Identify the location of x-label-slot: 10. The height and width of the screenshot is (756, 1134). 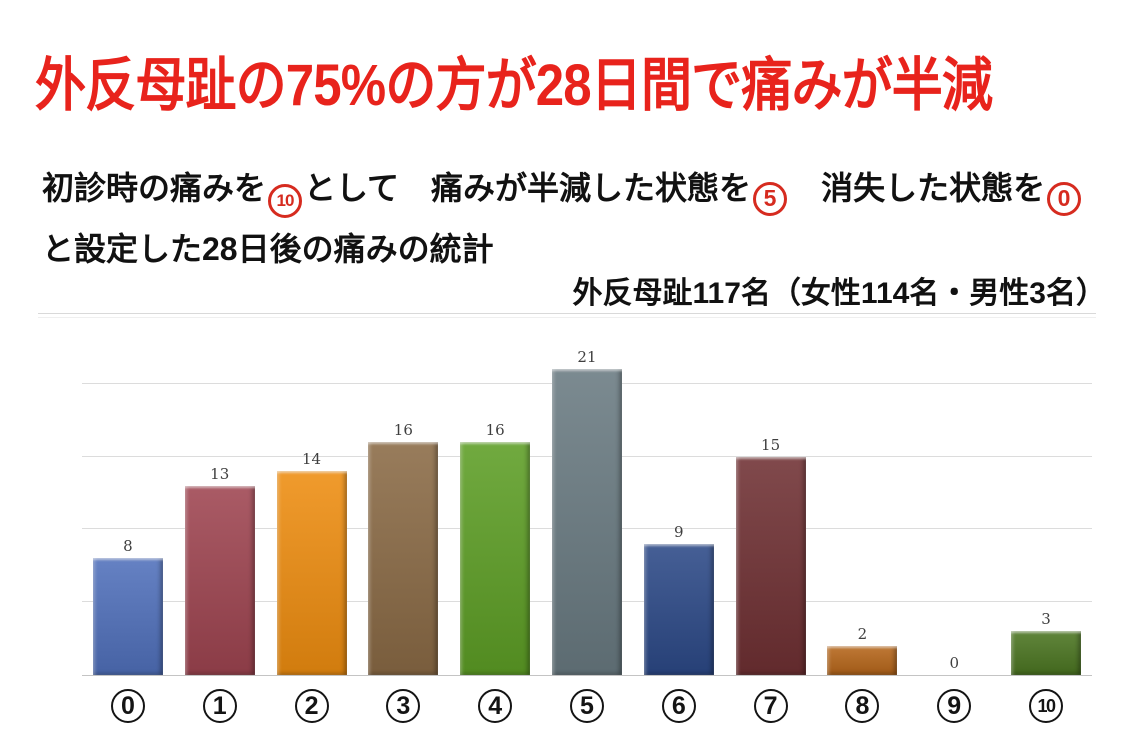
(1046, 706).